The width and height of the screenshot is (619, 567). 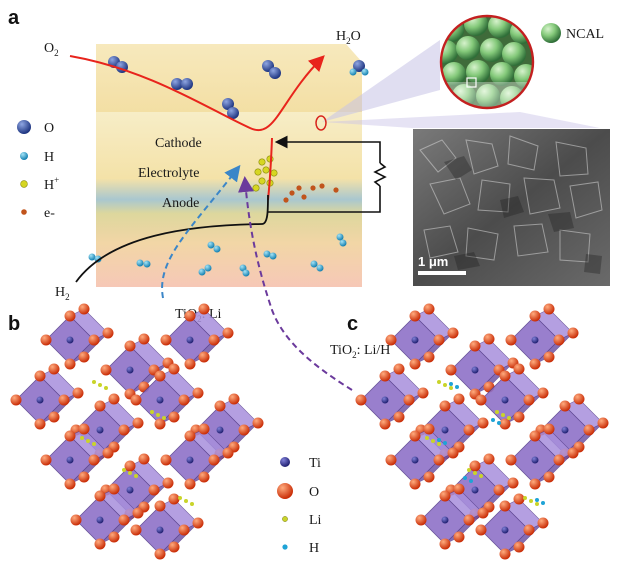 I want to click on o2-path-arrow, so click(x=197, y=93).